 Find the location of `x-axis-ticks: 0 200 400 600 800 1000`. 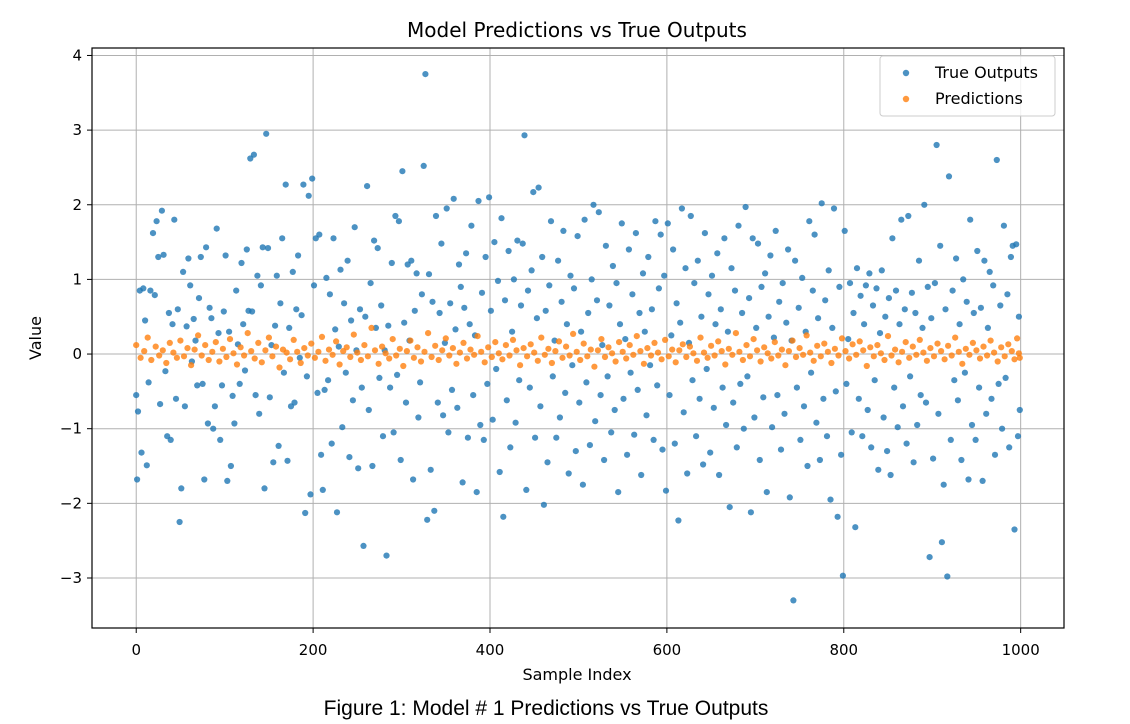

x-axis-ticks: 0 200 400 600 800 1000 is located at coordinates (585, 643).